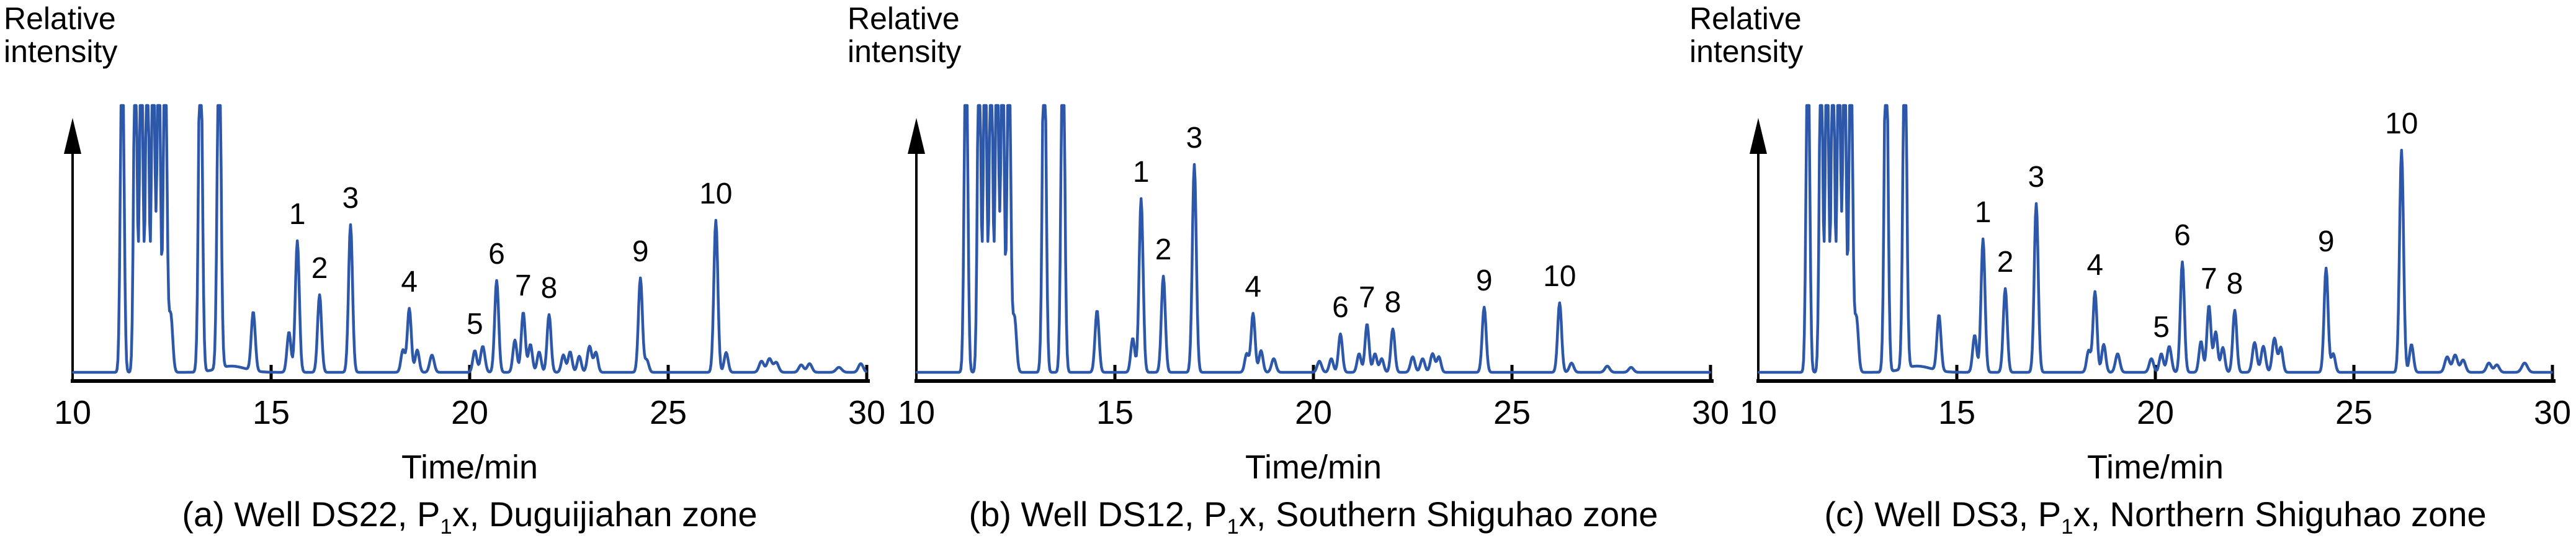 The height and width of the screenshot is (556, 2576). Describe the element at coordinates (2280, 514) in the screenshot. I see `caption-text: x, Northern Shiguhao zone` at that location.